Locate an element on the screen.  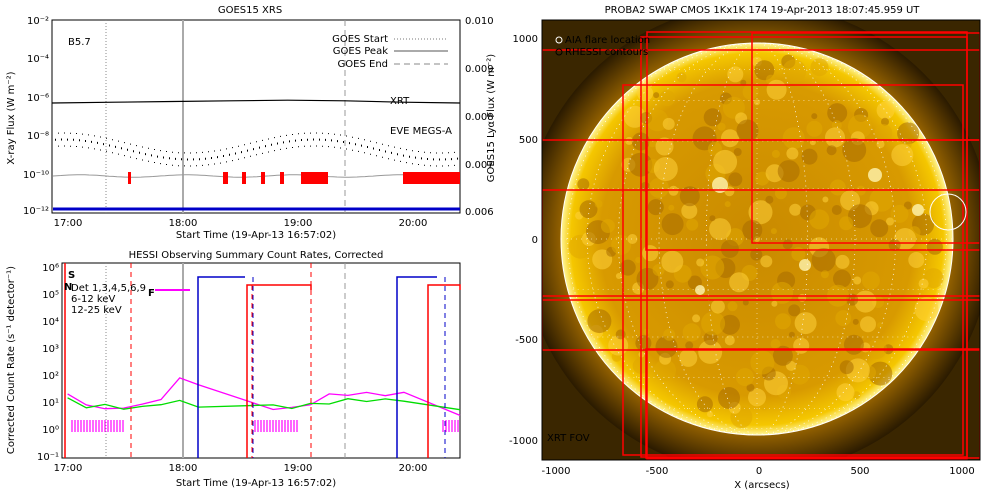
hessi-y-ticks: 10⁶ 10⁵ 10⁴ 10³ 10² 10¹ 10⁰ 10⁻¹ is located at coordinates (48, 363).